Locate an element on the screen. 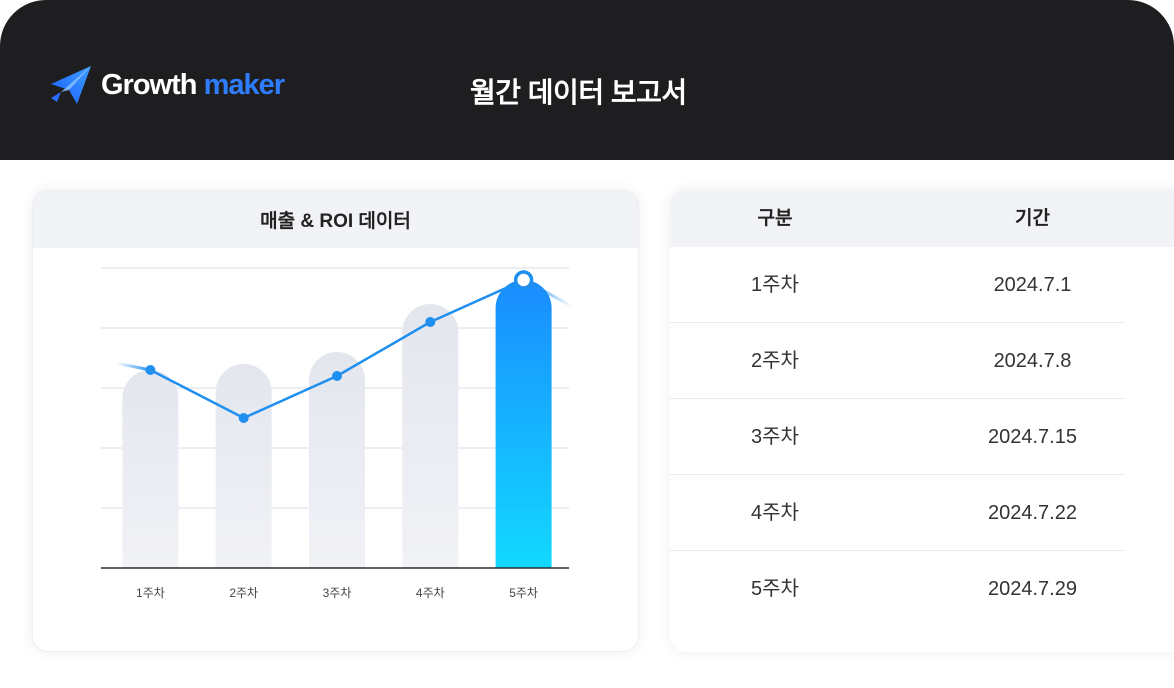 Image resolution: width=1174 pixels, height=688 pixels. rocket-arrow-icon is located at coordinates (70, 85).